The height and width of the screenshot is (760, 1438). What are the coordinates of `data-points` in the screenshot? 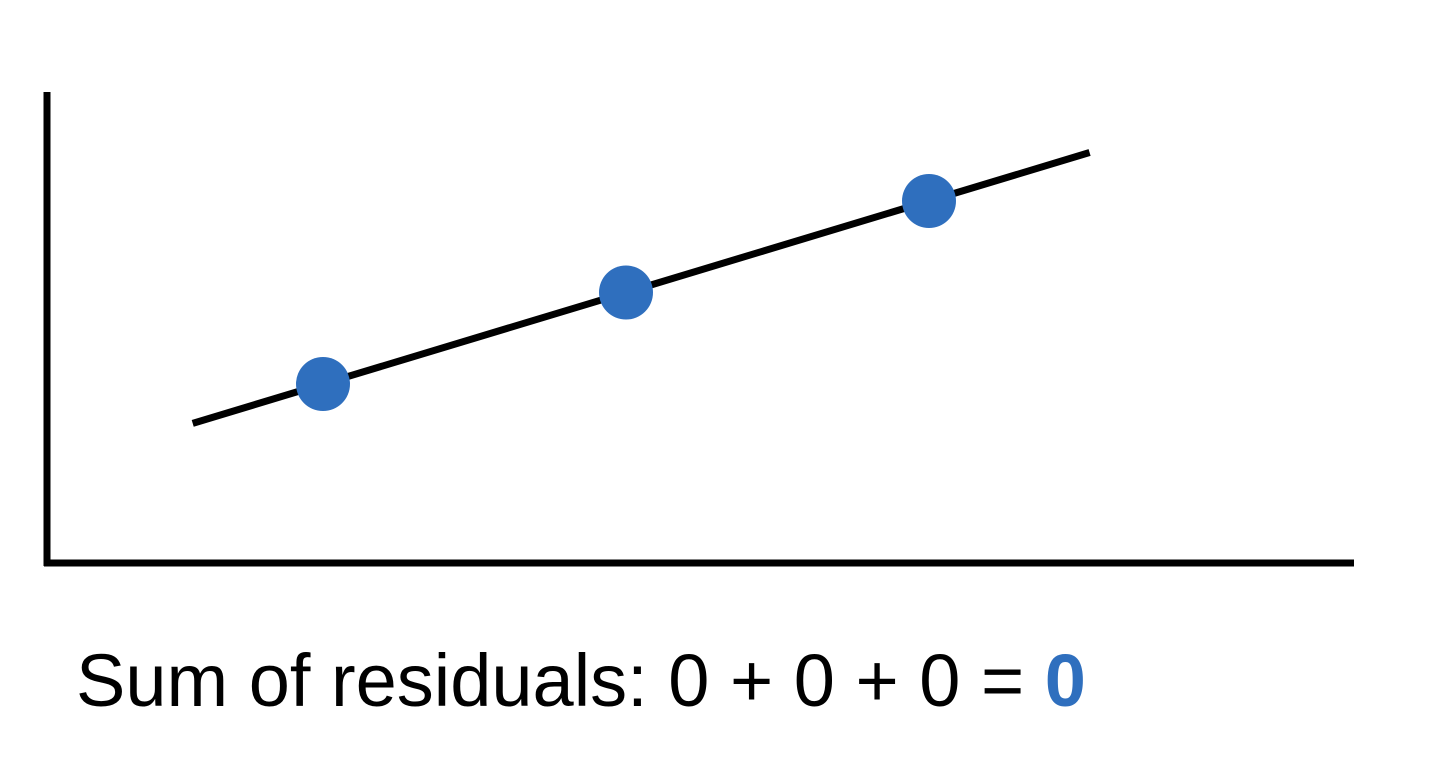 It's located at (626, 292).